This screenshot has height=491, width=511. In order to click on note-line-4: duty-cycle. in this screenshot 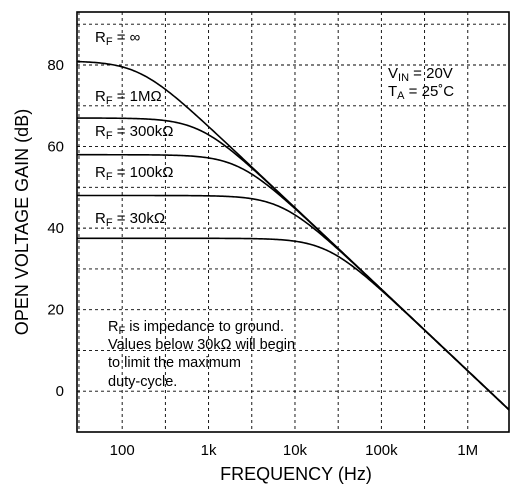, I will do `click(142, 382)`.